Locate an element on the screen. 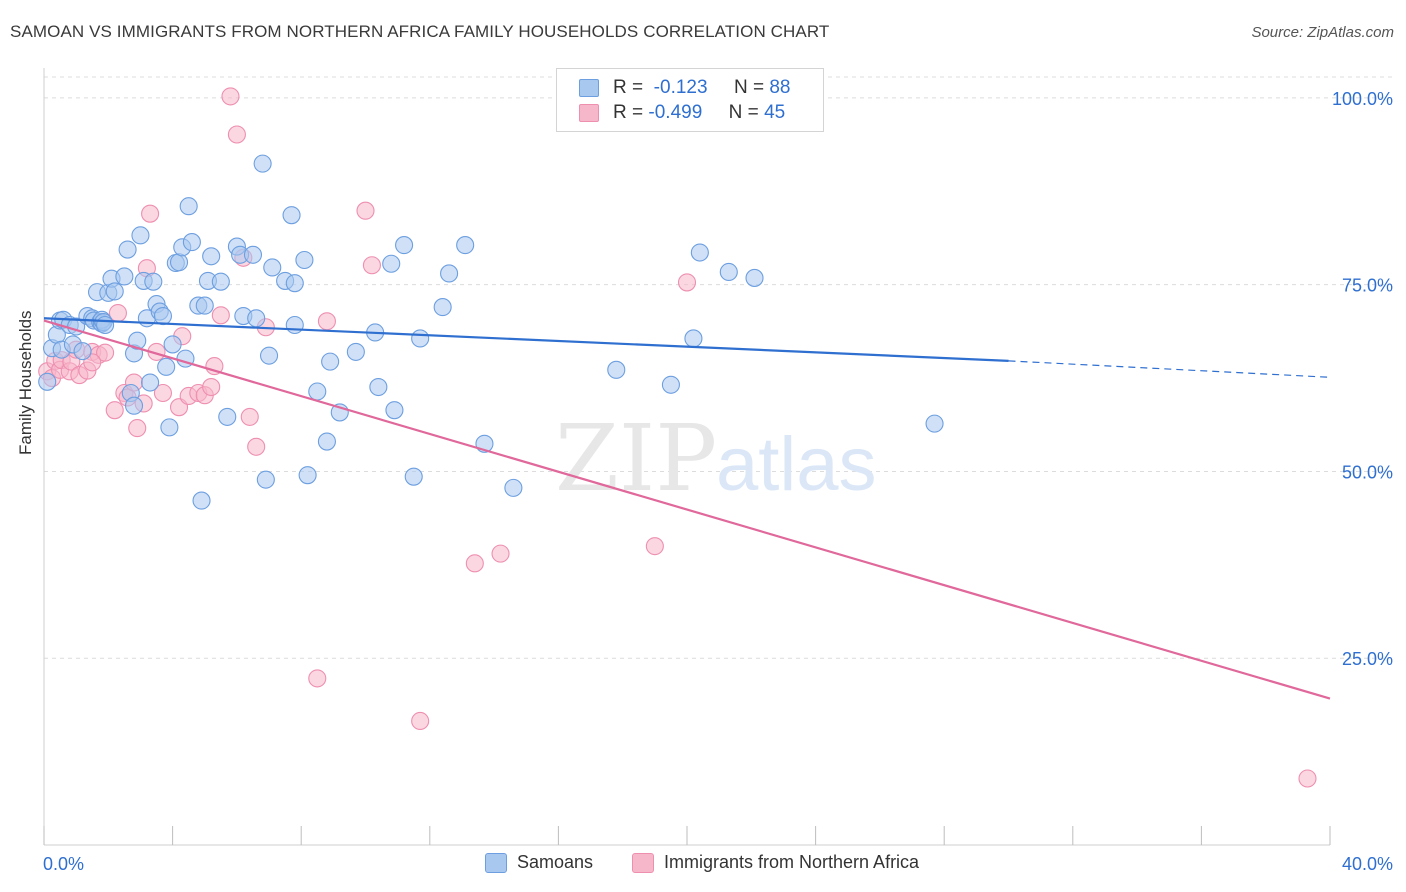 The height and width of the screenshot is (892, 1406). africa-swatch is located at coordinates (589, 113).